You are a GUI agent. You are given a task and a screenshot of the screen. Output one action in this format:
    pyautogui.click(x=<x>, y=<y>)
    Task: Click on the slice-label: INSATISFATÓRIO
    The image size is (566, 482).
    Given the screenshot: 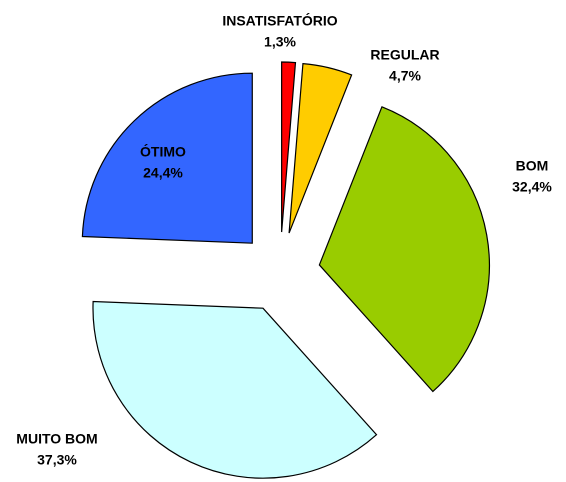 What is the action you would take?
    pyautogui.click(x=279, y=20)
    